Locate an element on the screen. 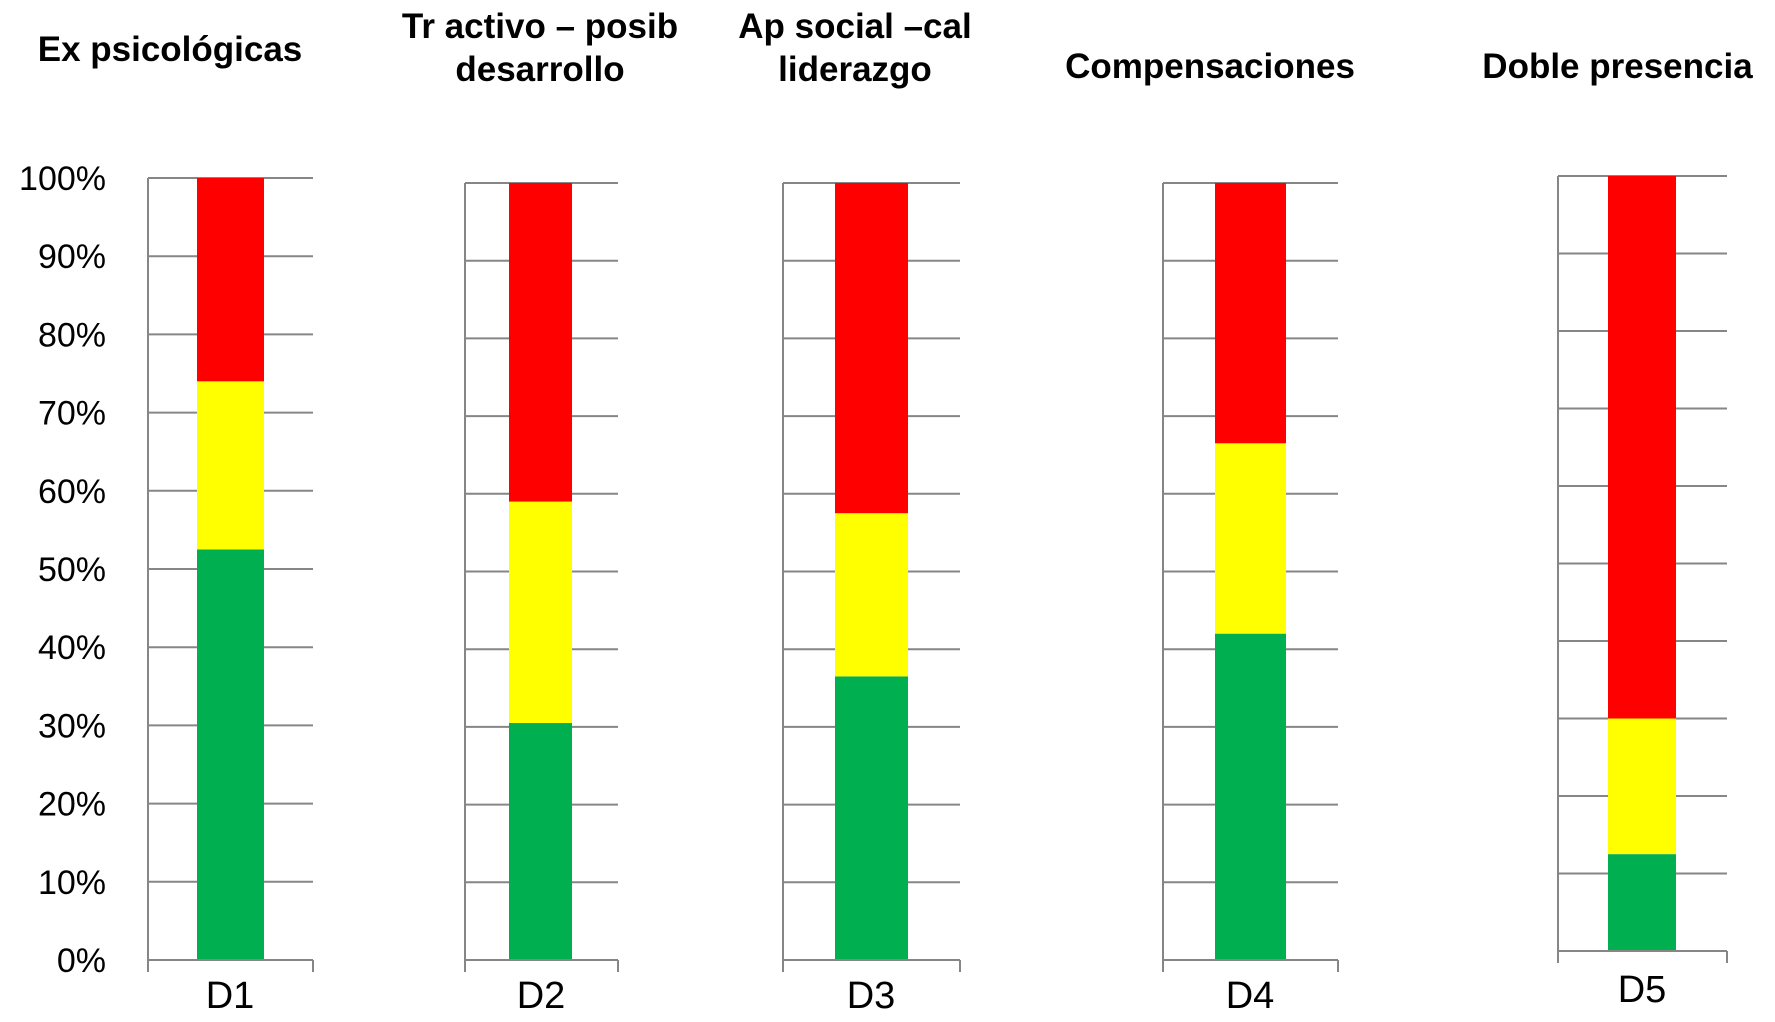 The height and width of the screenshot is (1022, 1775). x-category-label: D5 is located at coordinates (1642, 990).